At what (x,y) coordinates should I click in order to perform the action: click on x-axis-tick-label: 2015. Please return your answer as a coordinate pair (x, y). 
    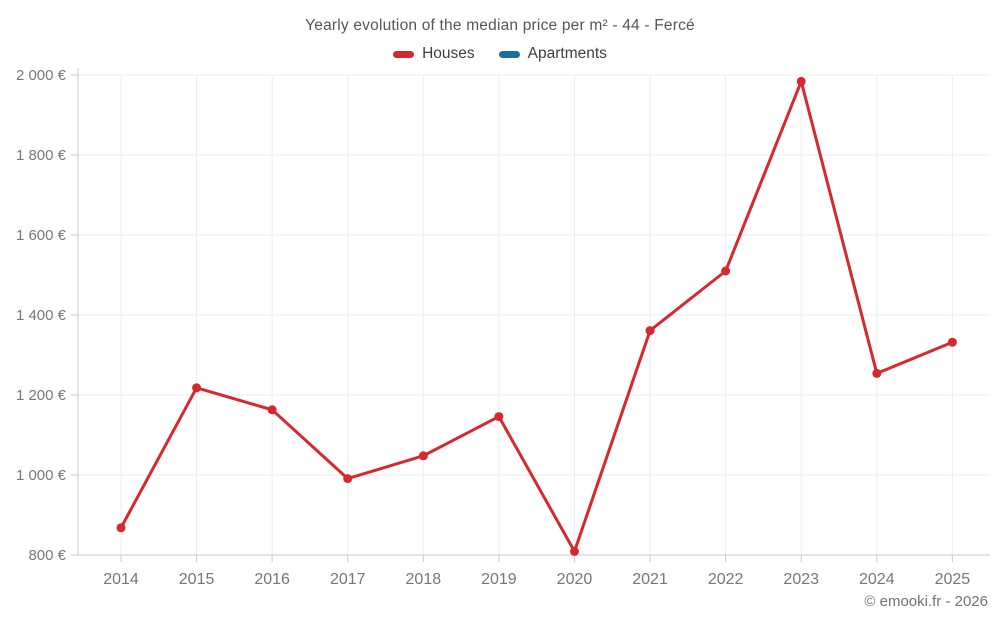
    Looking at the image, I should click on (197, 579).